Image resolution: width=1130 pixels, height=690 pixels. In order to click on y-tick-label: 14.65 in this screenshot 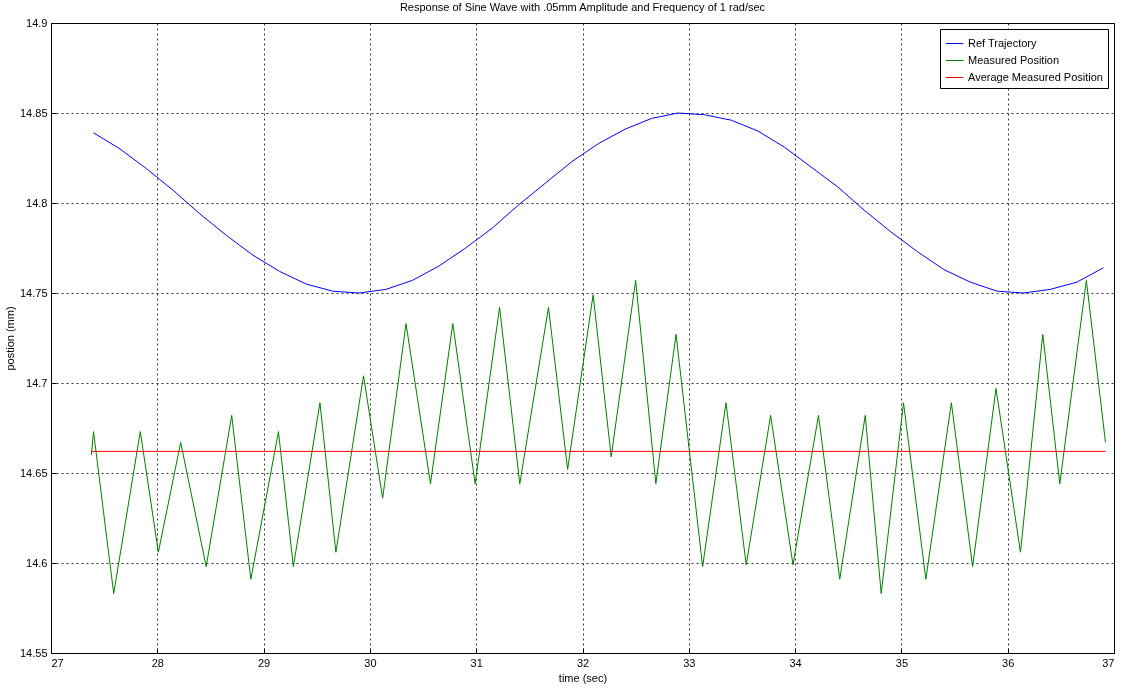, I will do `click(33, 472)`.